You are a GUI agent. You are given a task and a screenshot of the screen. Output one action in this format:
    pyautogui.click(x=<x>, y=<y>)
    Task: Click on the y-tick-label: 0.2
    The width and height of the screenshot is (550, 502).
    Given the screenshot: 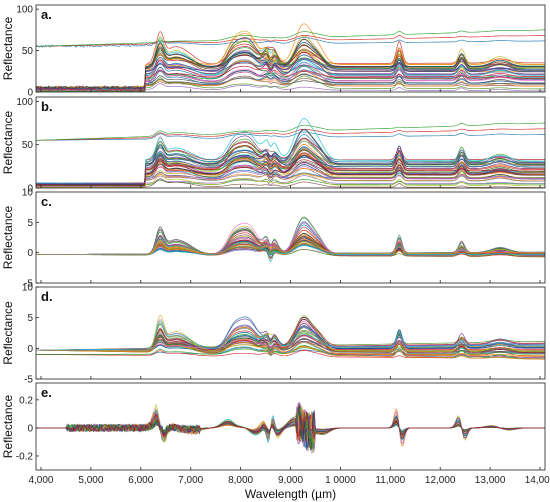 What is the action you would take?
    pyautogui.click(x=26, y=400)
    